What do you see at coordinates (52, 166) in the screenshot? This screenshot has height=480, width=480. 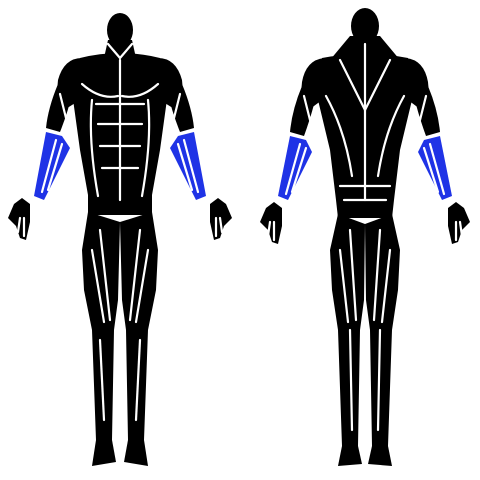 I see `front-left-forearm-highlight` at bounding box center [52, 166].